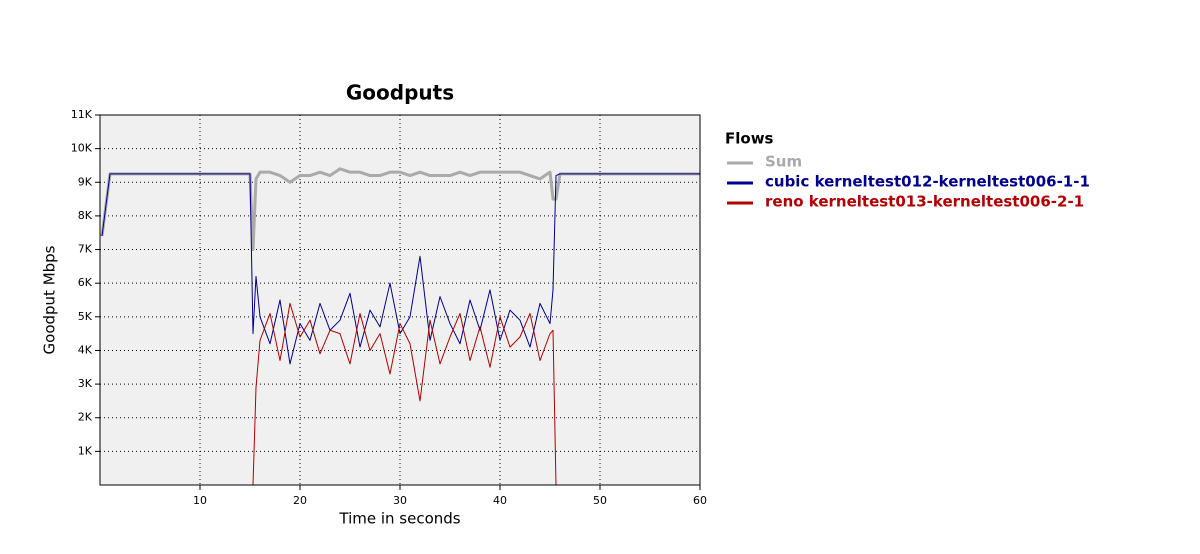 This screenshot has width=1200, height=554. What do you see at coordinates (200, 500) in the screenshot?
I see `x-tick-label: 10` at bounding box center [200, 500].